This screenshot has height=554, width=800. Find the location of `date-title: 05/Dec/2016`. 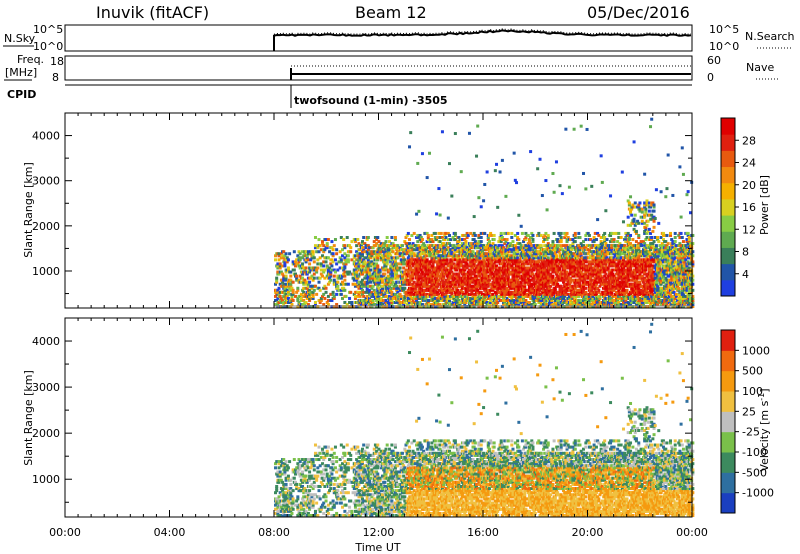

date-title: 05/Dec/2016 is located at coordinates (638, 12).